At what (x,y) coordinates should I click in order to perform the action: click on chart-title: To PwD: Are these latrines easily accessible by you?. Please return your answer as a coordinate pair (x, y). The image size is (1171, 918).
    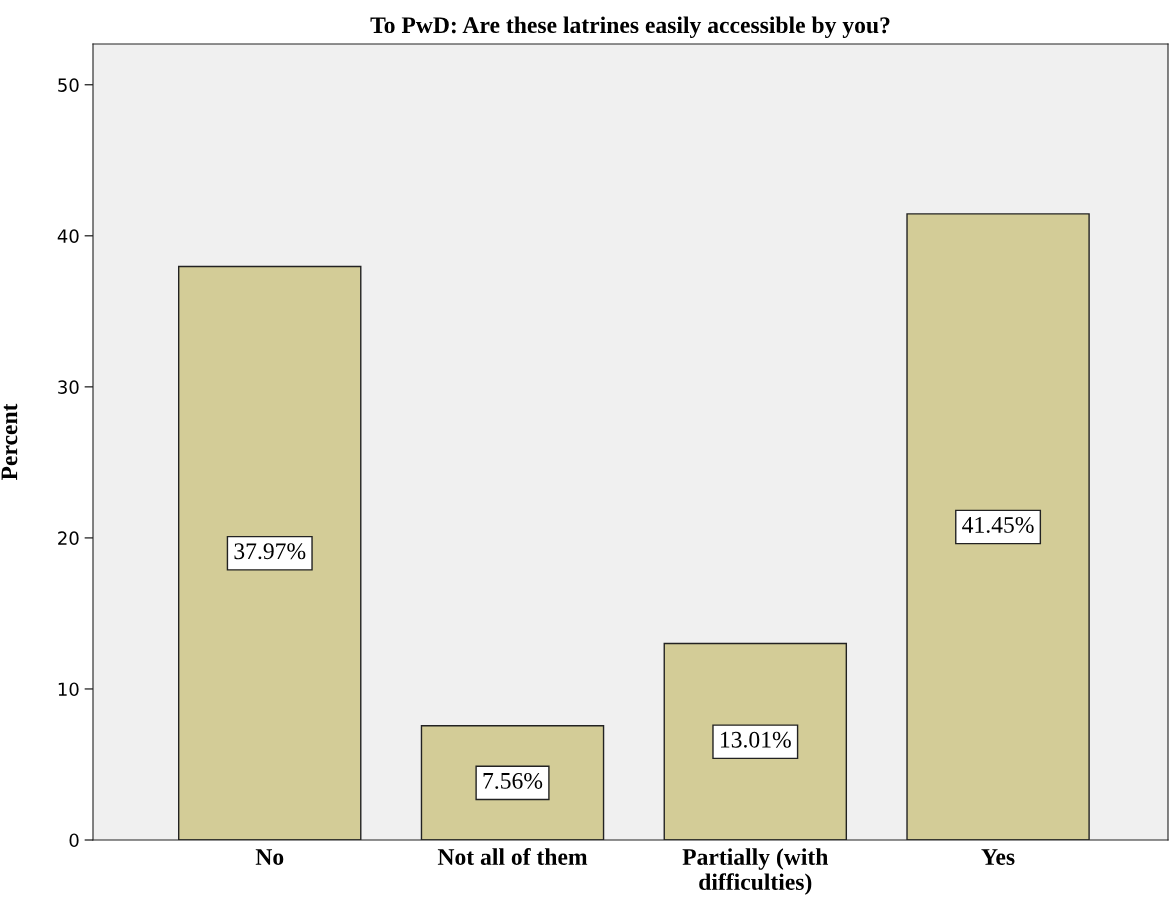
    Looking at the image, I should click on (630, 27).